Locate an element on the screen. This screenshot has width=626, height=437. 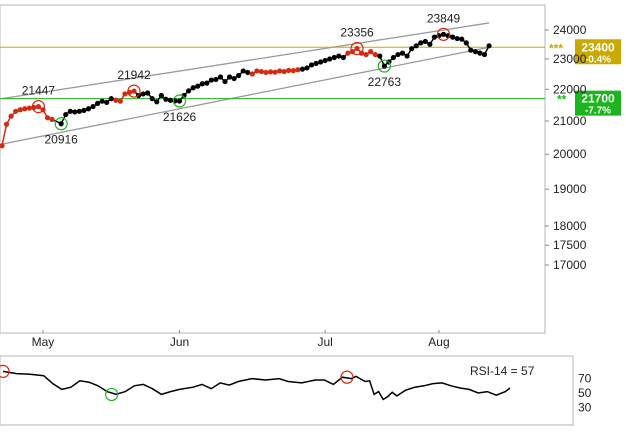
x-tick-label: Jul is located at coordinates (325, 342).